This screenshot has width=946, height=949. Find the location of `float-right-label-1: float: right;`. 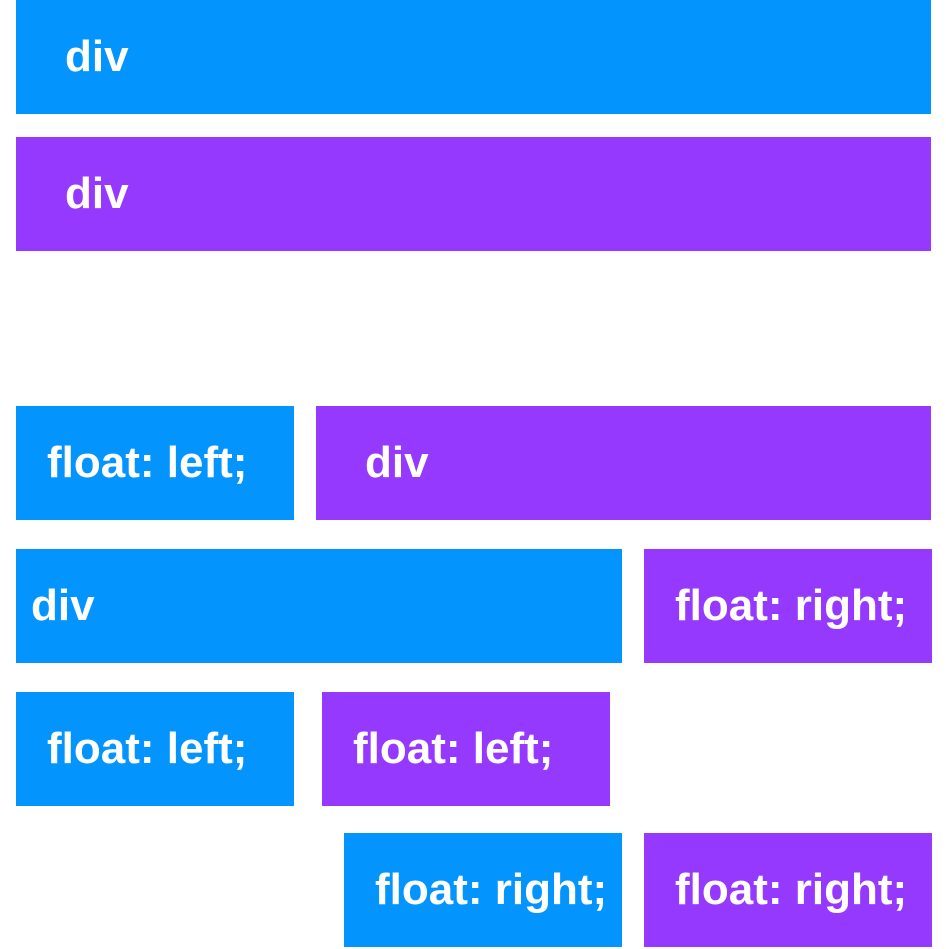

float-right-label-1: float: right; is located at coordinates (491, 889).